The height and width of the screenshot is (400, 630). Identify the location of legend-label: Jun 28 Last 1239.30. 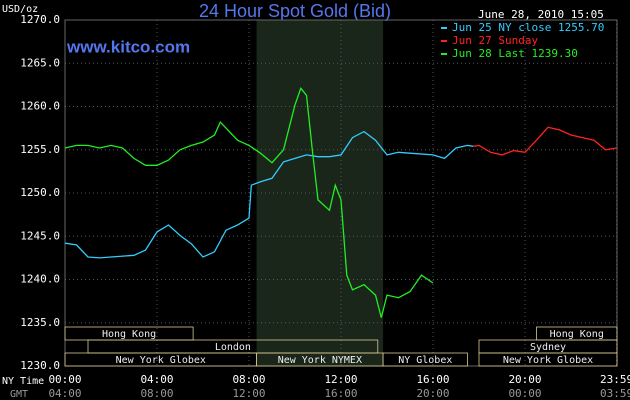
(515, 53).